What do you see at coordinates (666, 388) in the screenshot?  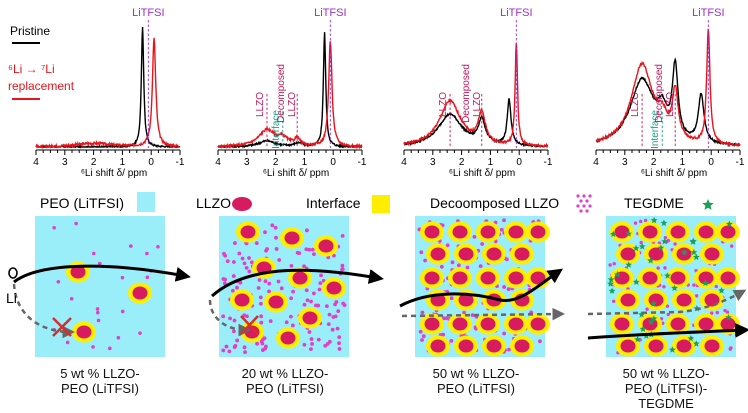 I see `caption-panel-4: 50 wt % LLZO- PEO (LiTFSI)- TEGDME` at bounding box center [666, 388].